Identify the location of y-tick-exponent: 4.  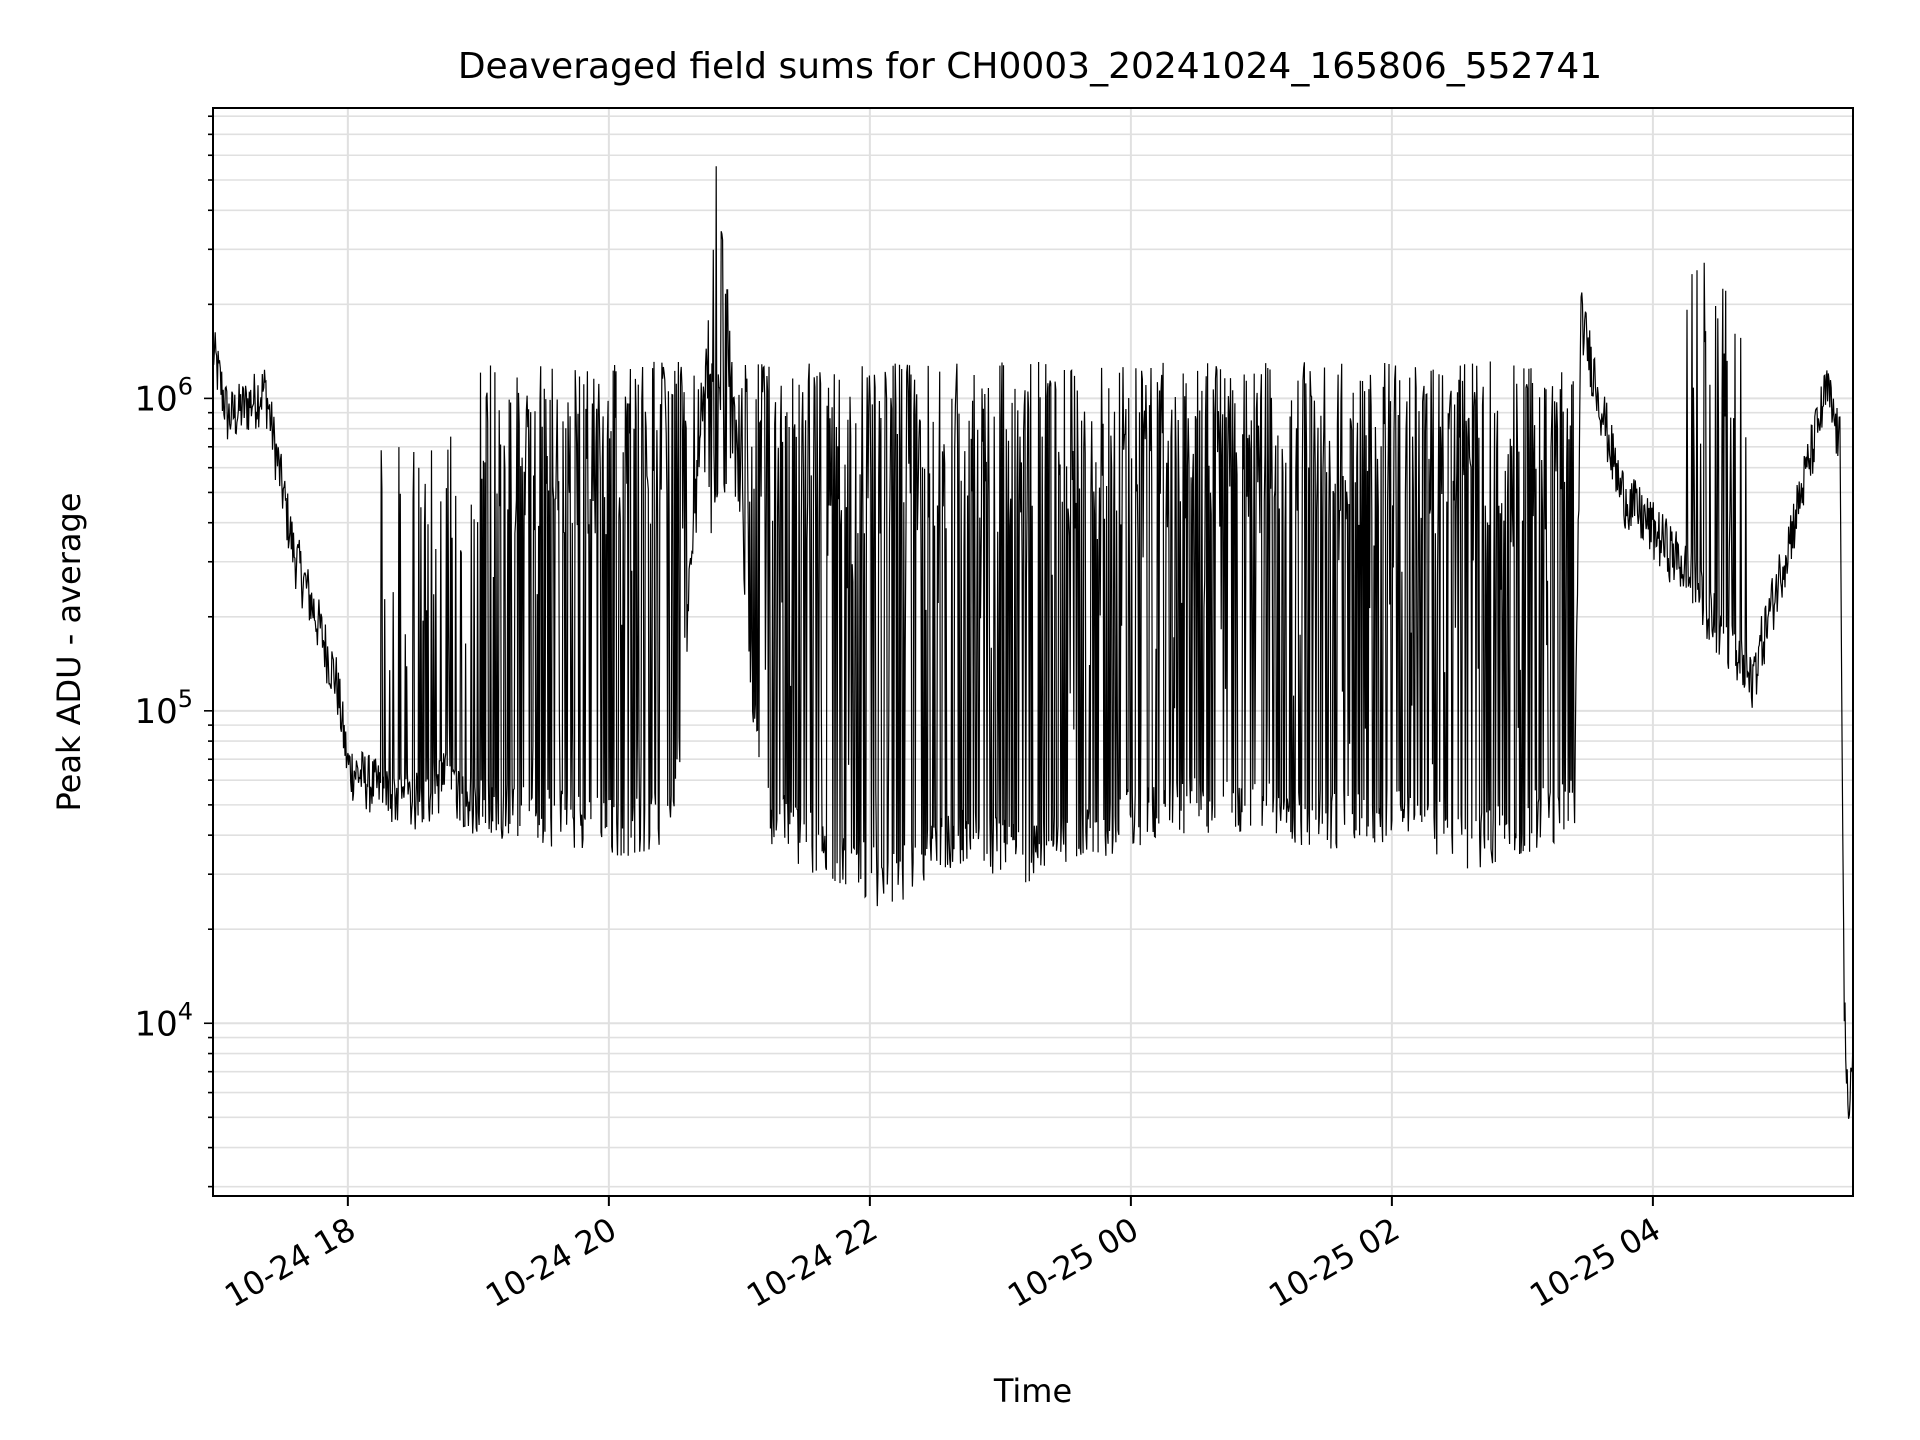
(185, 1011).